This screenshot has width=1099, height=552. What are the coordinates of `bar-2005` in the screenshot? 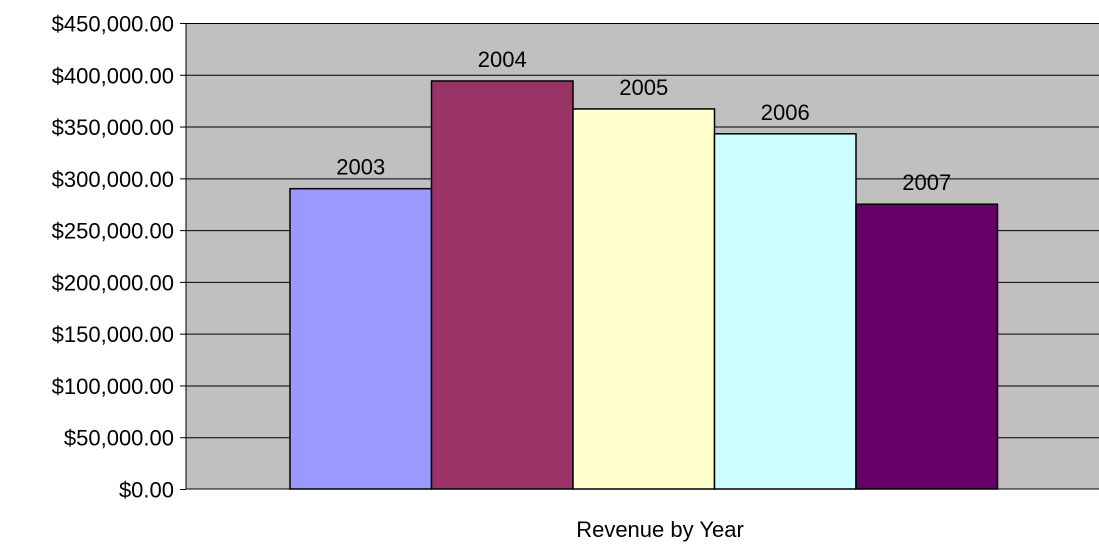 It's located at (644, 299).